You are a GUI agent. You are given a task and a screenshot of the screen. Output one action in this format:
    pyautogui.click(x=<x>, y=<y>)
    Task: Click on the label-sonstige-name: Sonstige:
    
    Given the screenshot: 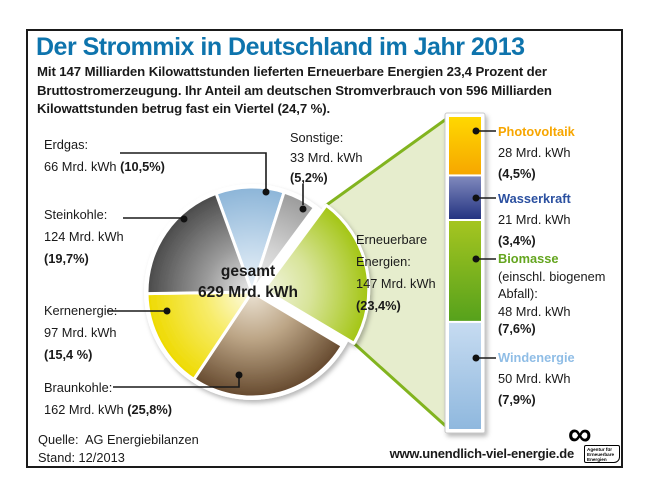 What is the action you would take?
    pyautogui.click(x=317, y=137)
    